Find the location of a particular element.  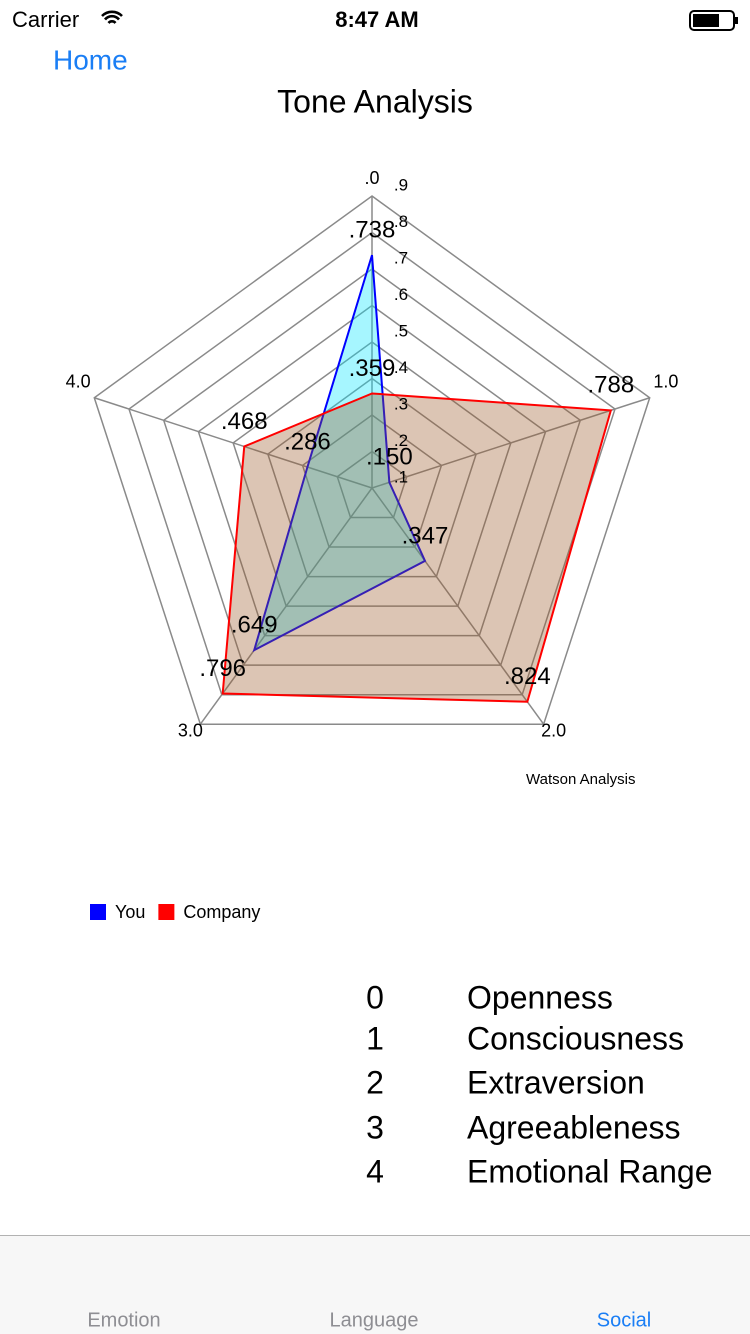

radial-tick-label: .1 is located at coordinates (401, 476).